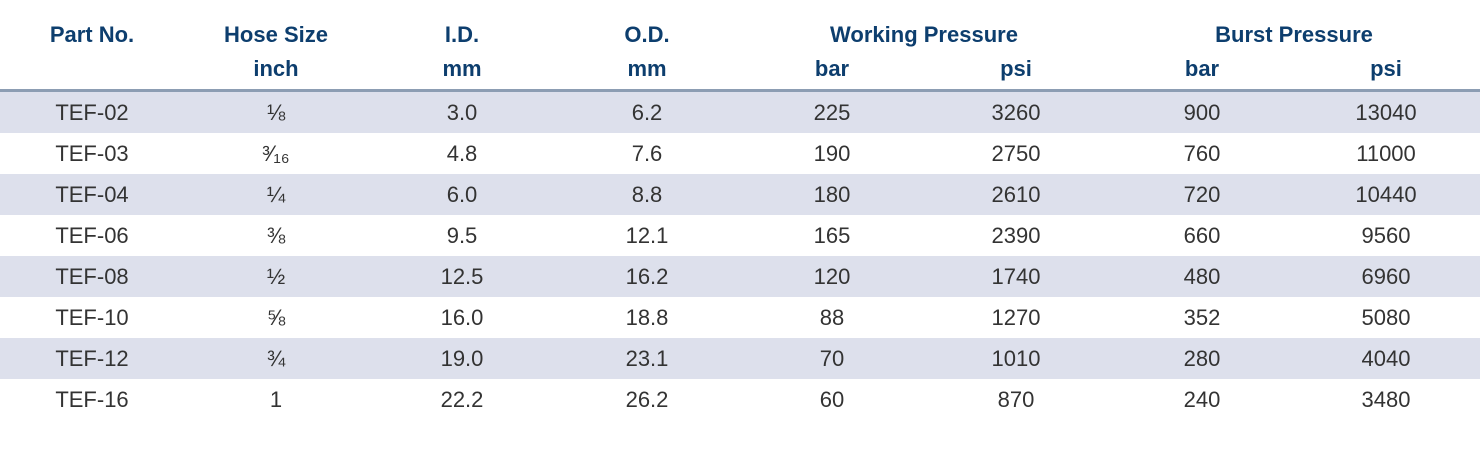  I want to click on cell-burst-bar: 240, so click(1202, 399).